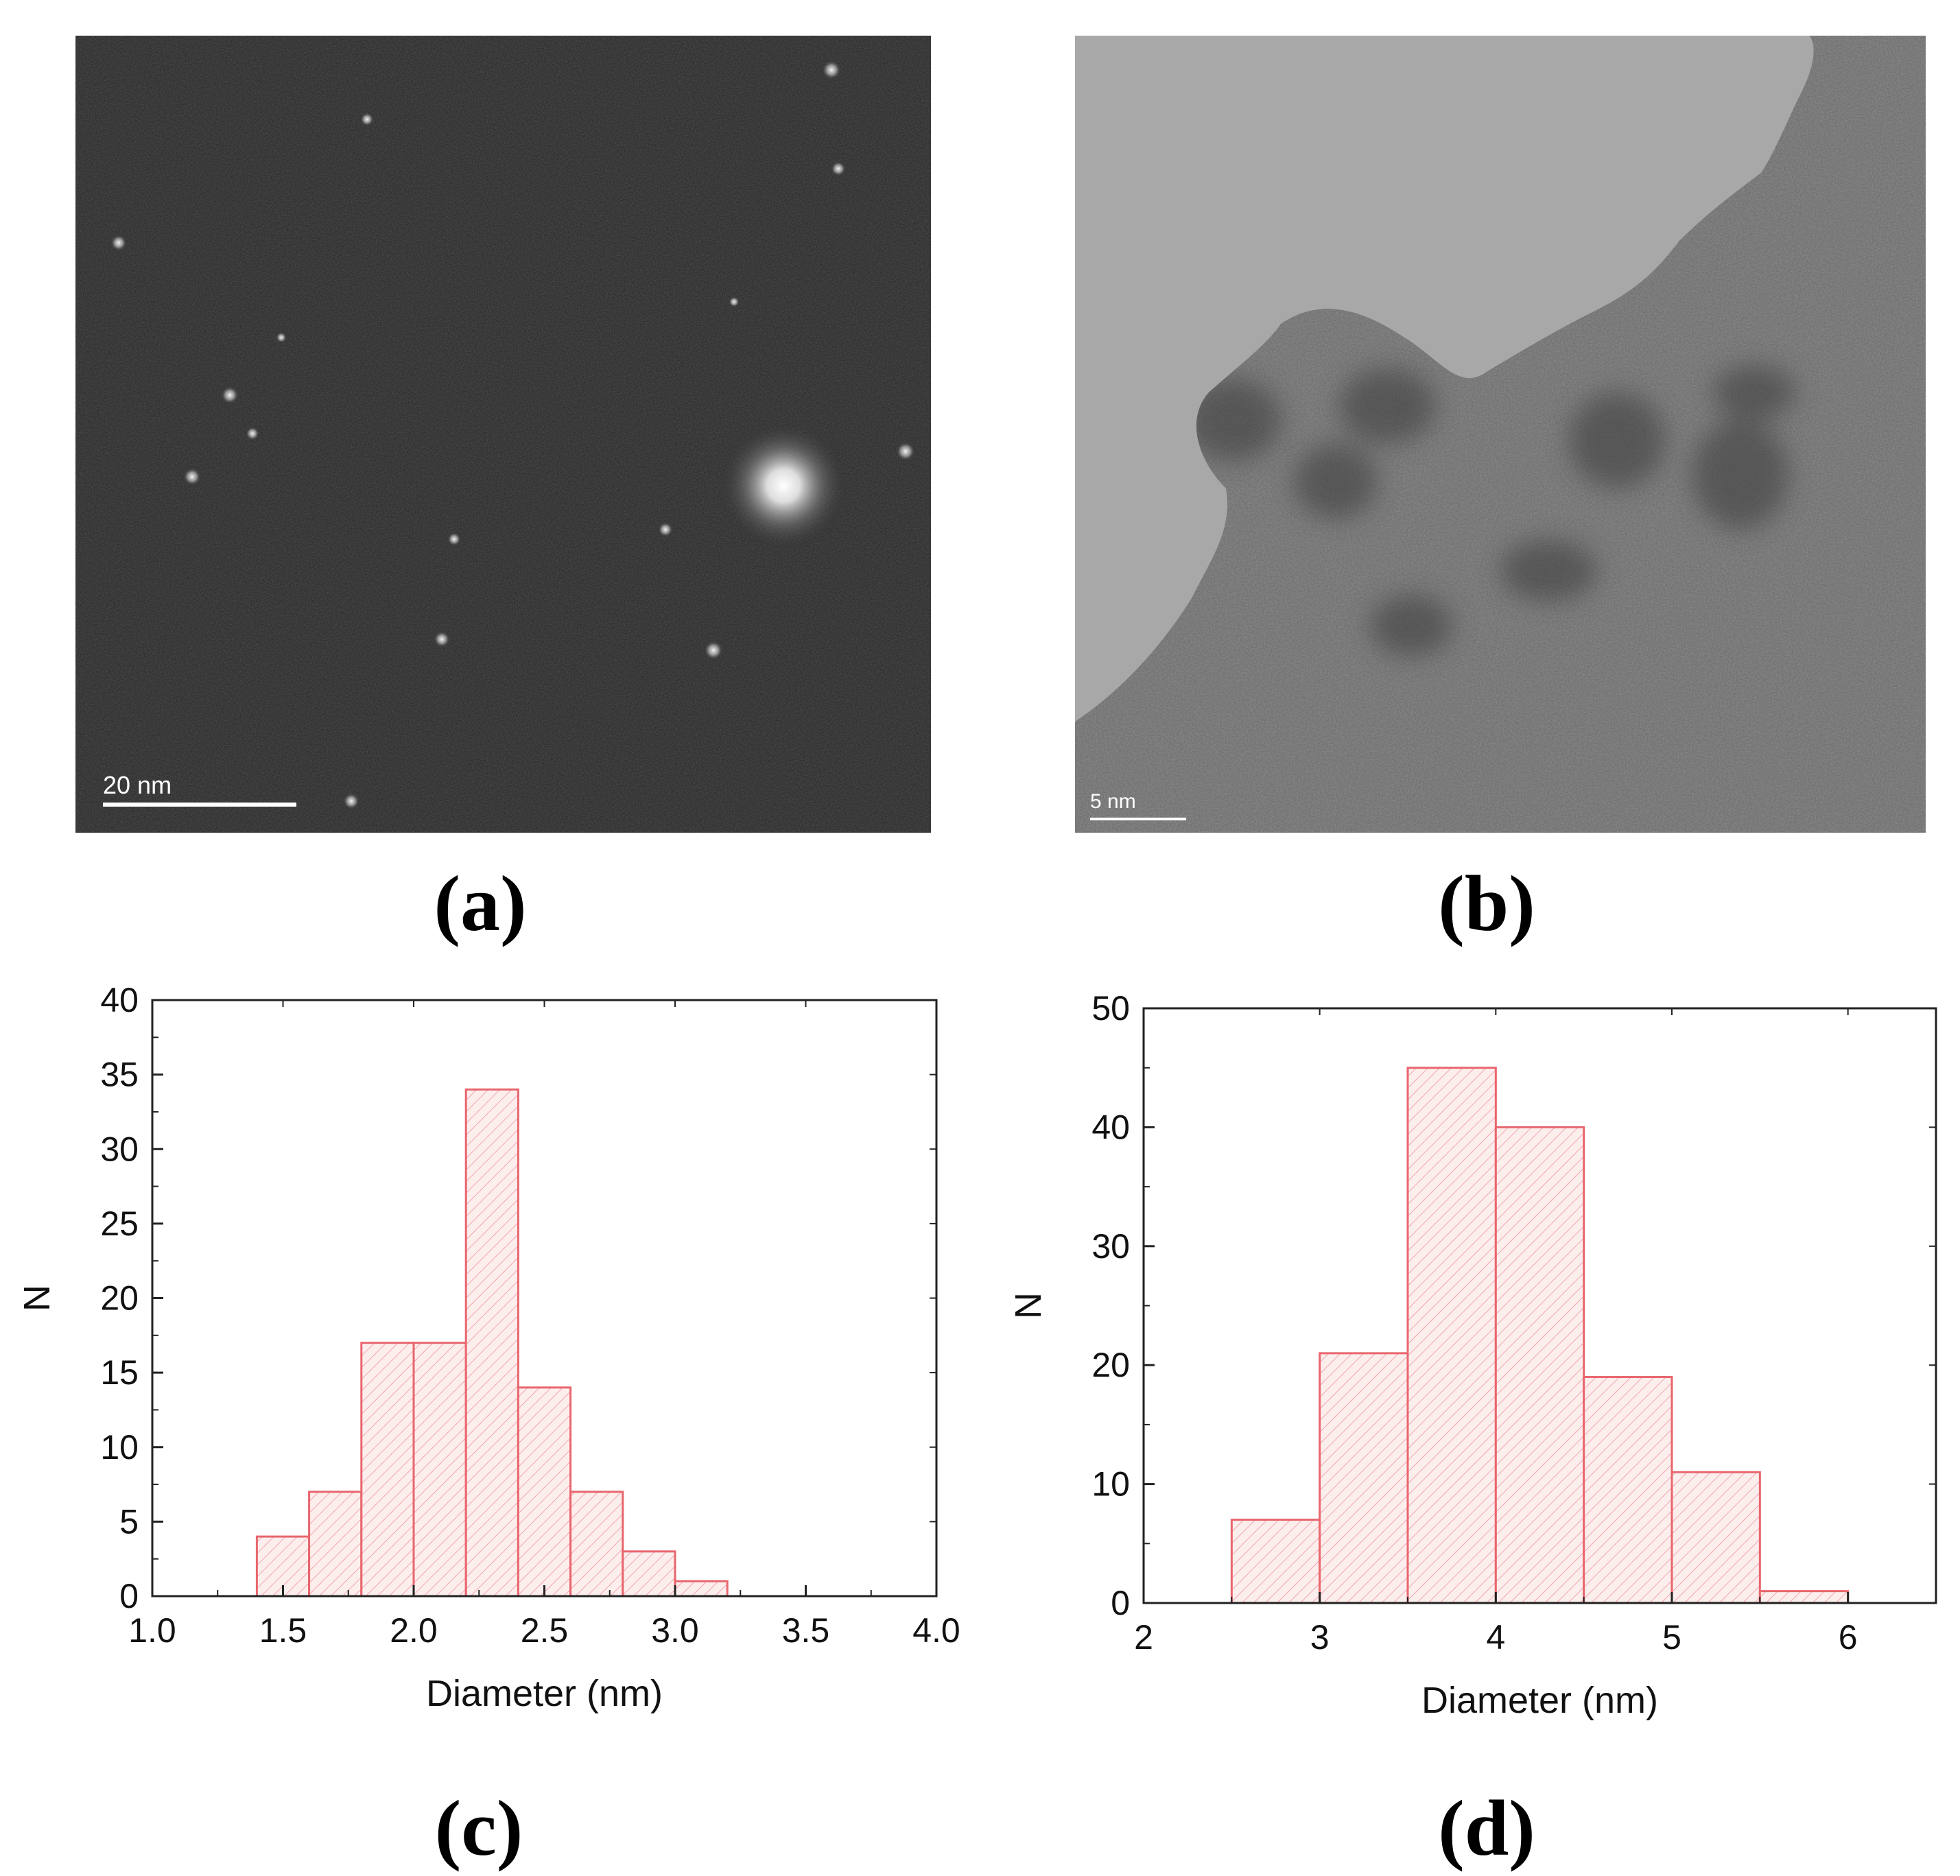  What do you see at coordinates (1539, 1700) in the screenshot?
I see `x-axis-label-d: Diameter (nm)` at bounding box center [1539, 1700].